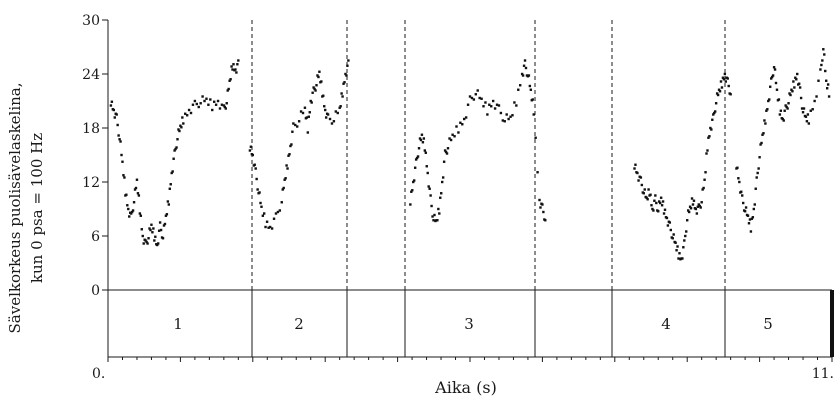 Image resolution: width=836 pixels, height=405 pixels. Describe the element at coordinates (95, 291) in the screenshot. I see `y-tick-label: 0` at that location.